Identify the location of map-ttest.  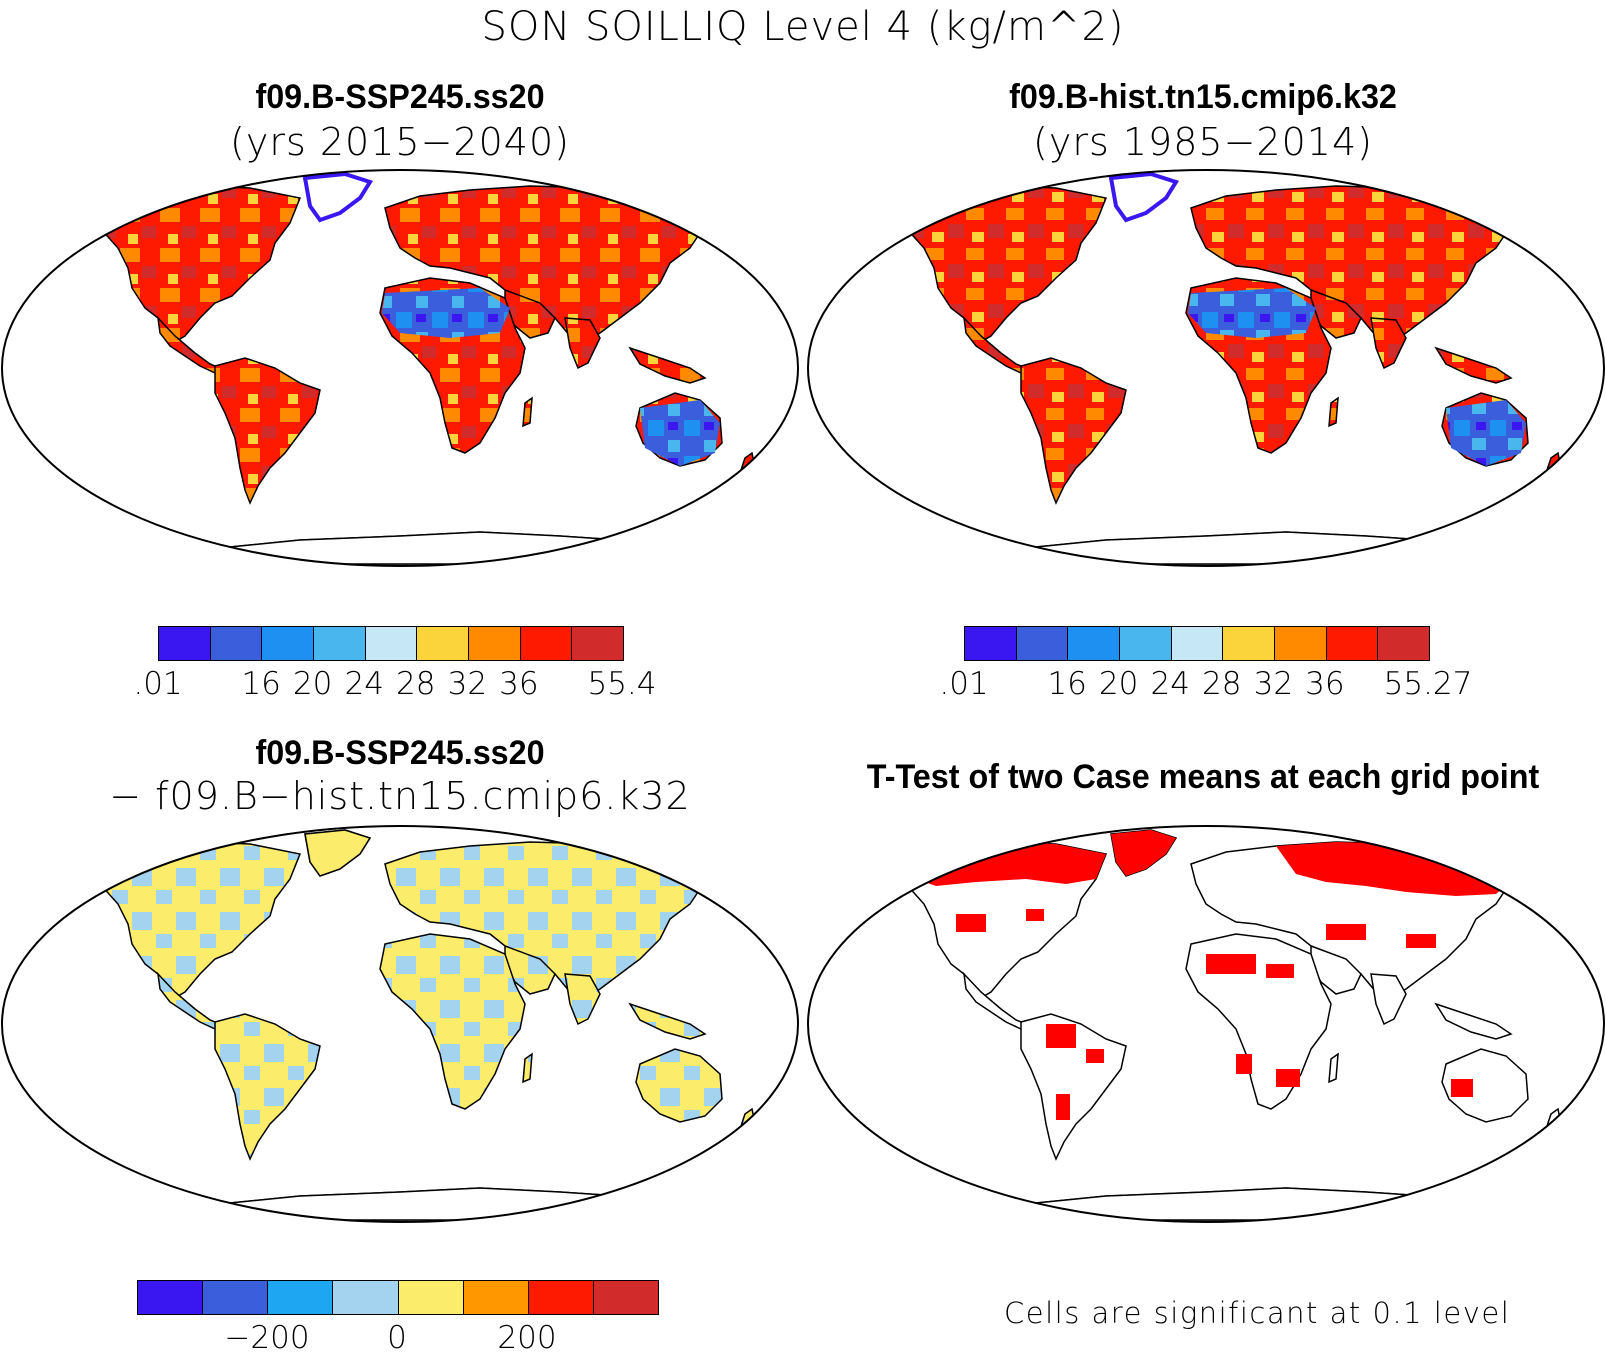
(1206, 1024).